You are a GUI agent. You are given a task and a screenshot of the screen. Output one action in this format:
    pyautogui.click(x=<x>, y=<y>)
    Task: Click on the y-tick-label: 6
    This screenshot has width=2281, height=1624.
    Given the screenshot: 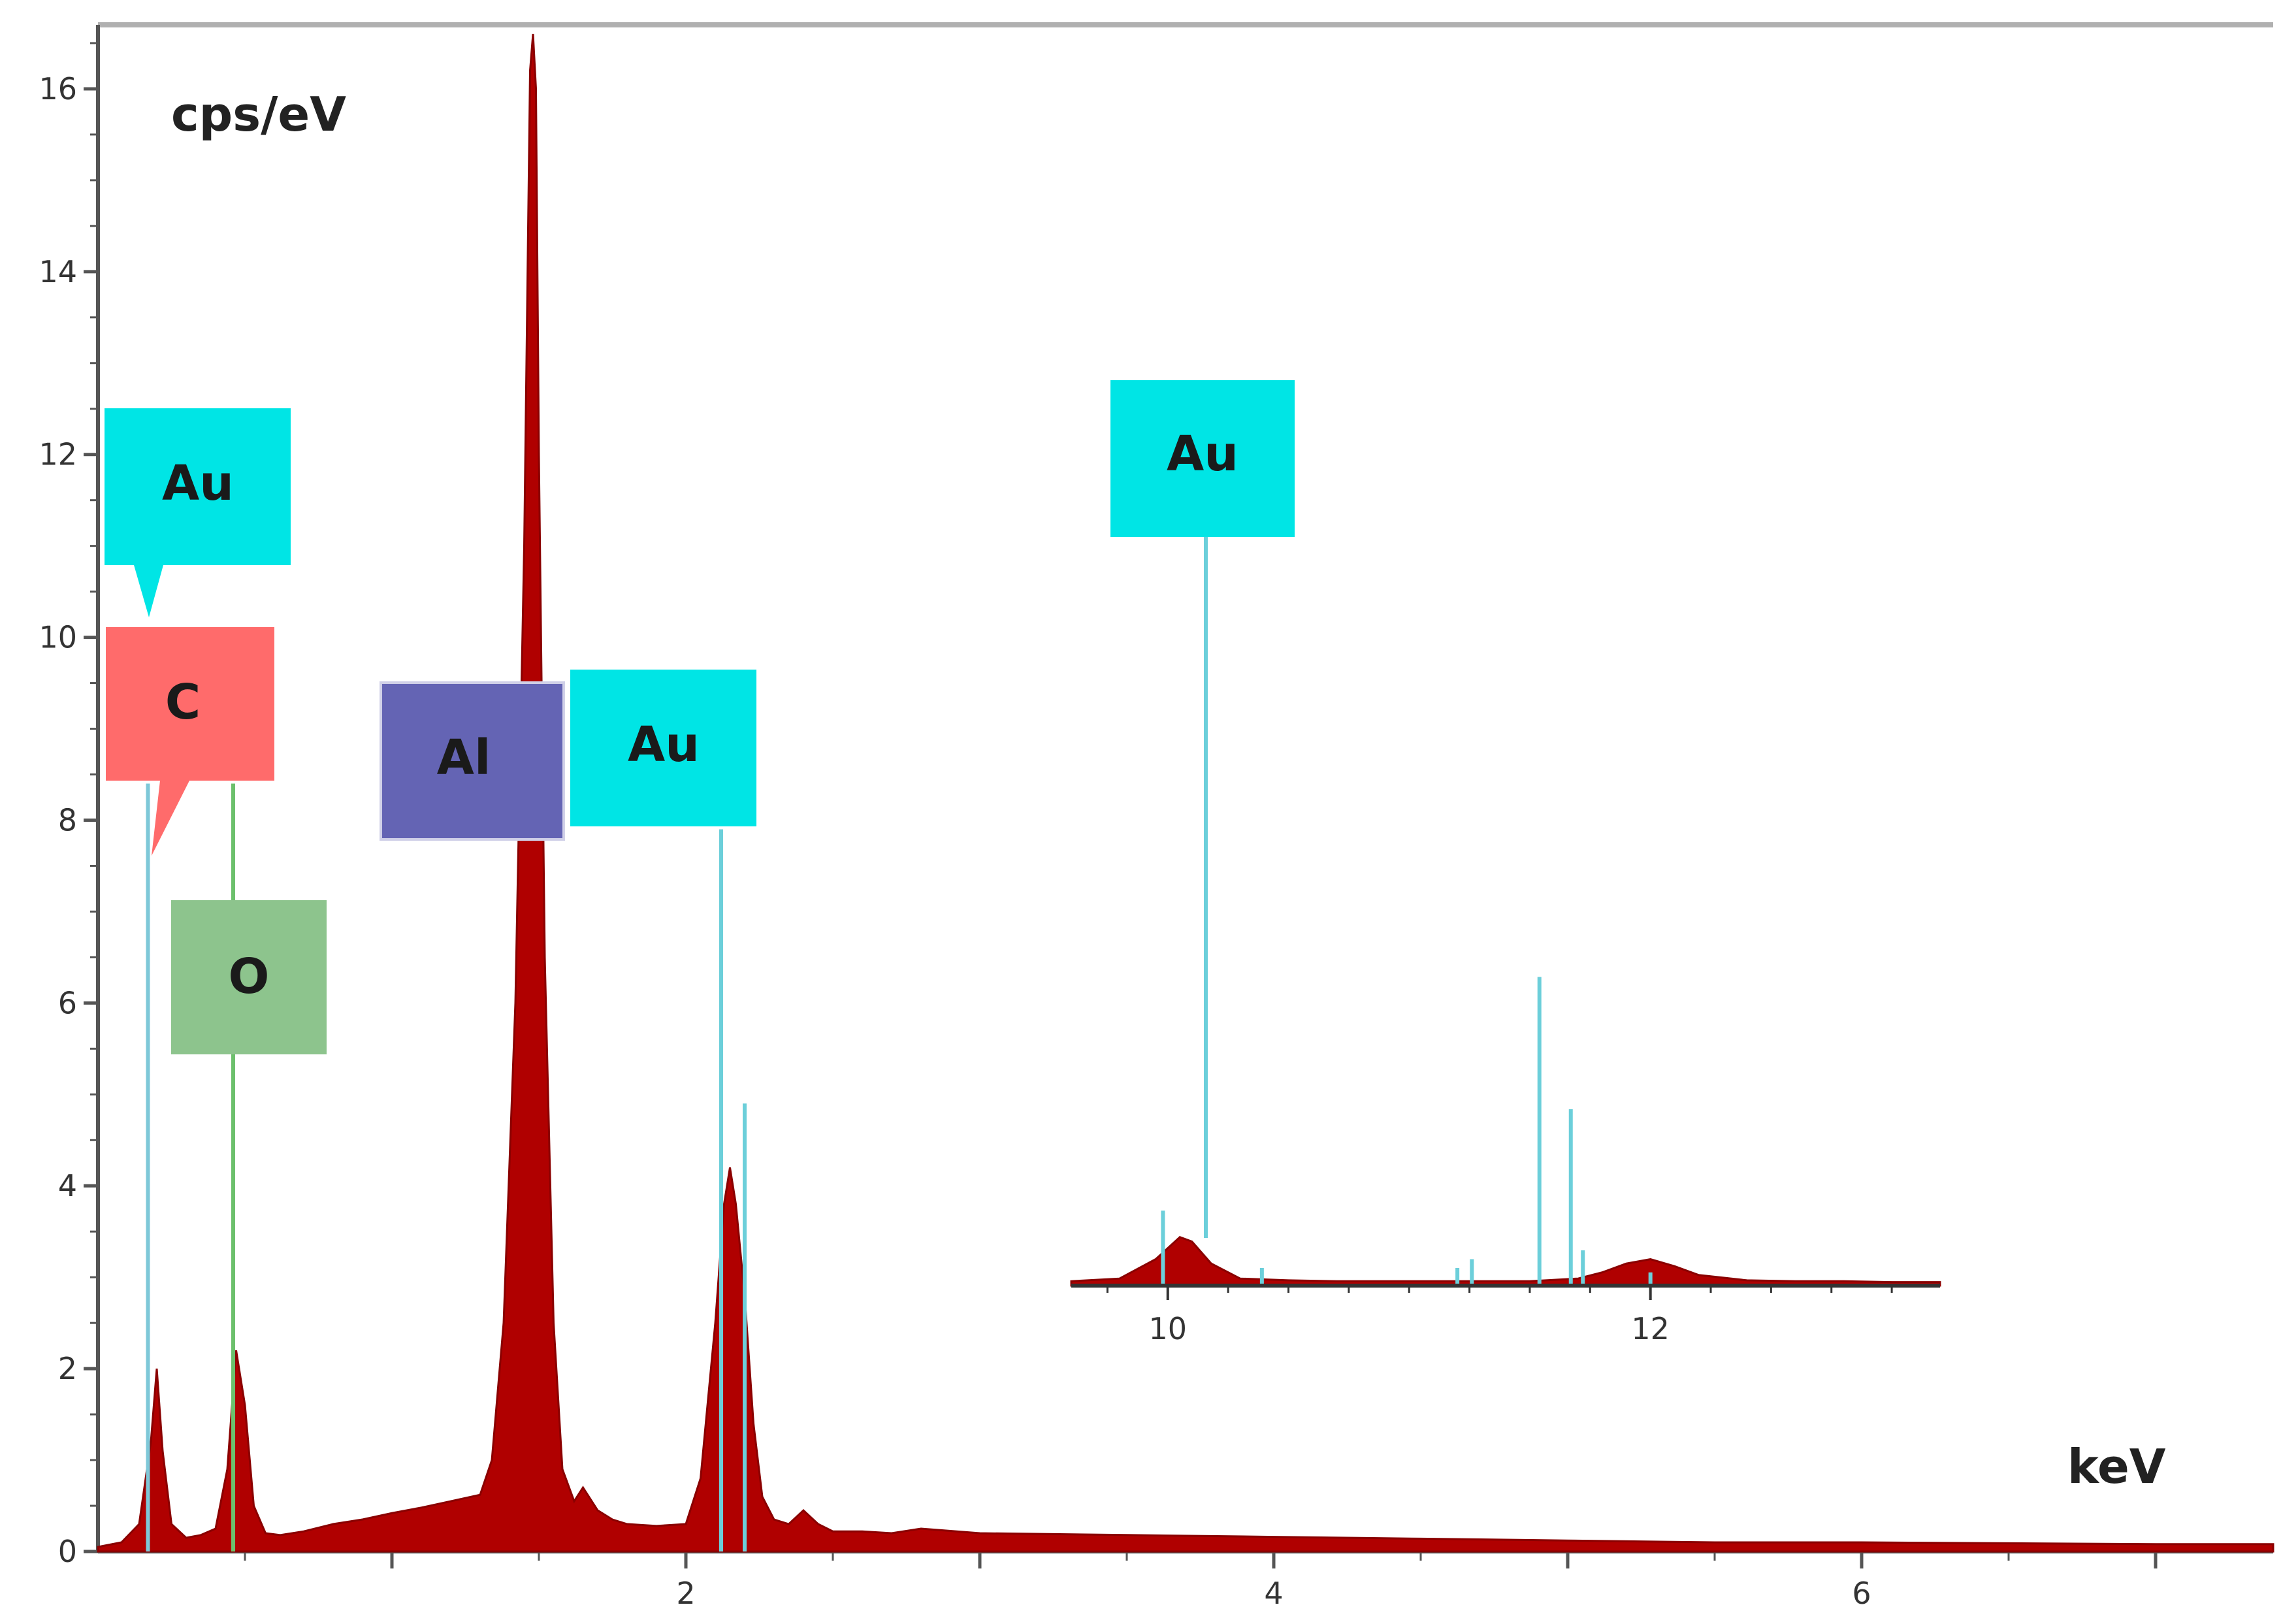 What is the action you would take?
    pyautogui.click(x=67, y=1002)
    